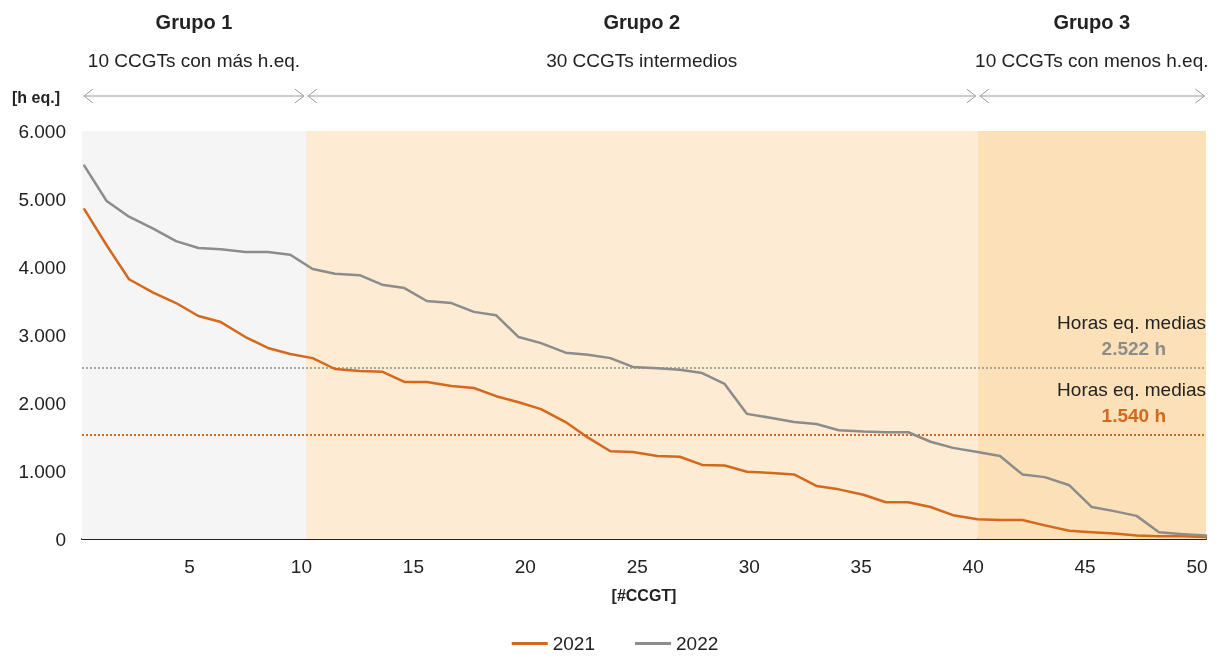  I want to click on x-axis-title: [#CCGT], so click(644, 595).